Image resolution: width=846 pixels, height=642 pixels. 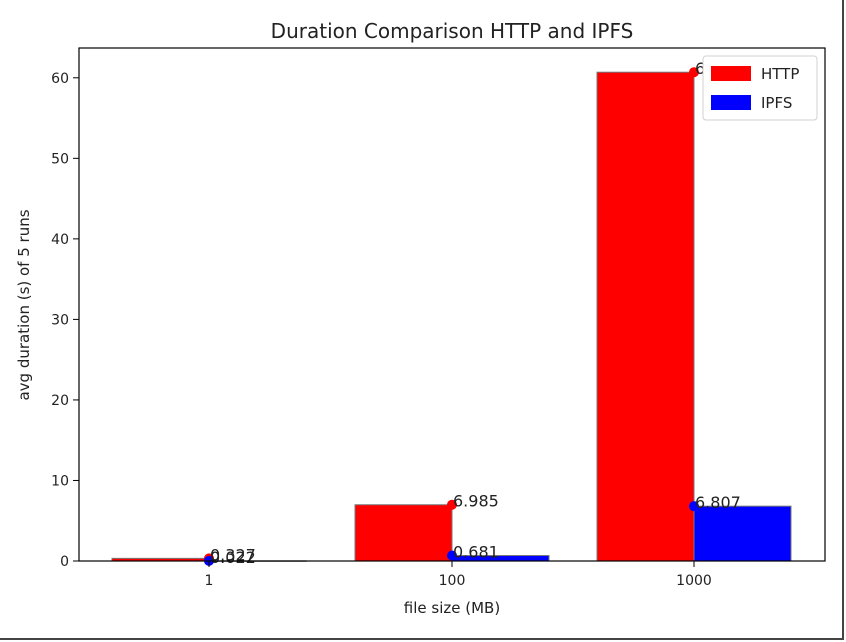 I want to click on data-label-http-100: 6.985, so click(x=476, y=501).